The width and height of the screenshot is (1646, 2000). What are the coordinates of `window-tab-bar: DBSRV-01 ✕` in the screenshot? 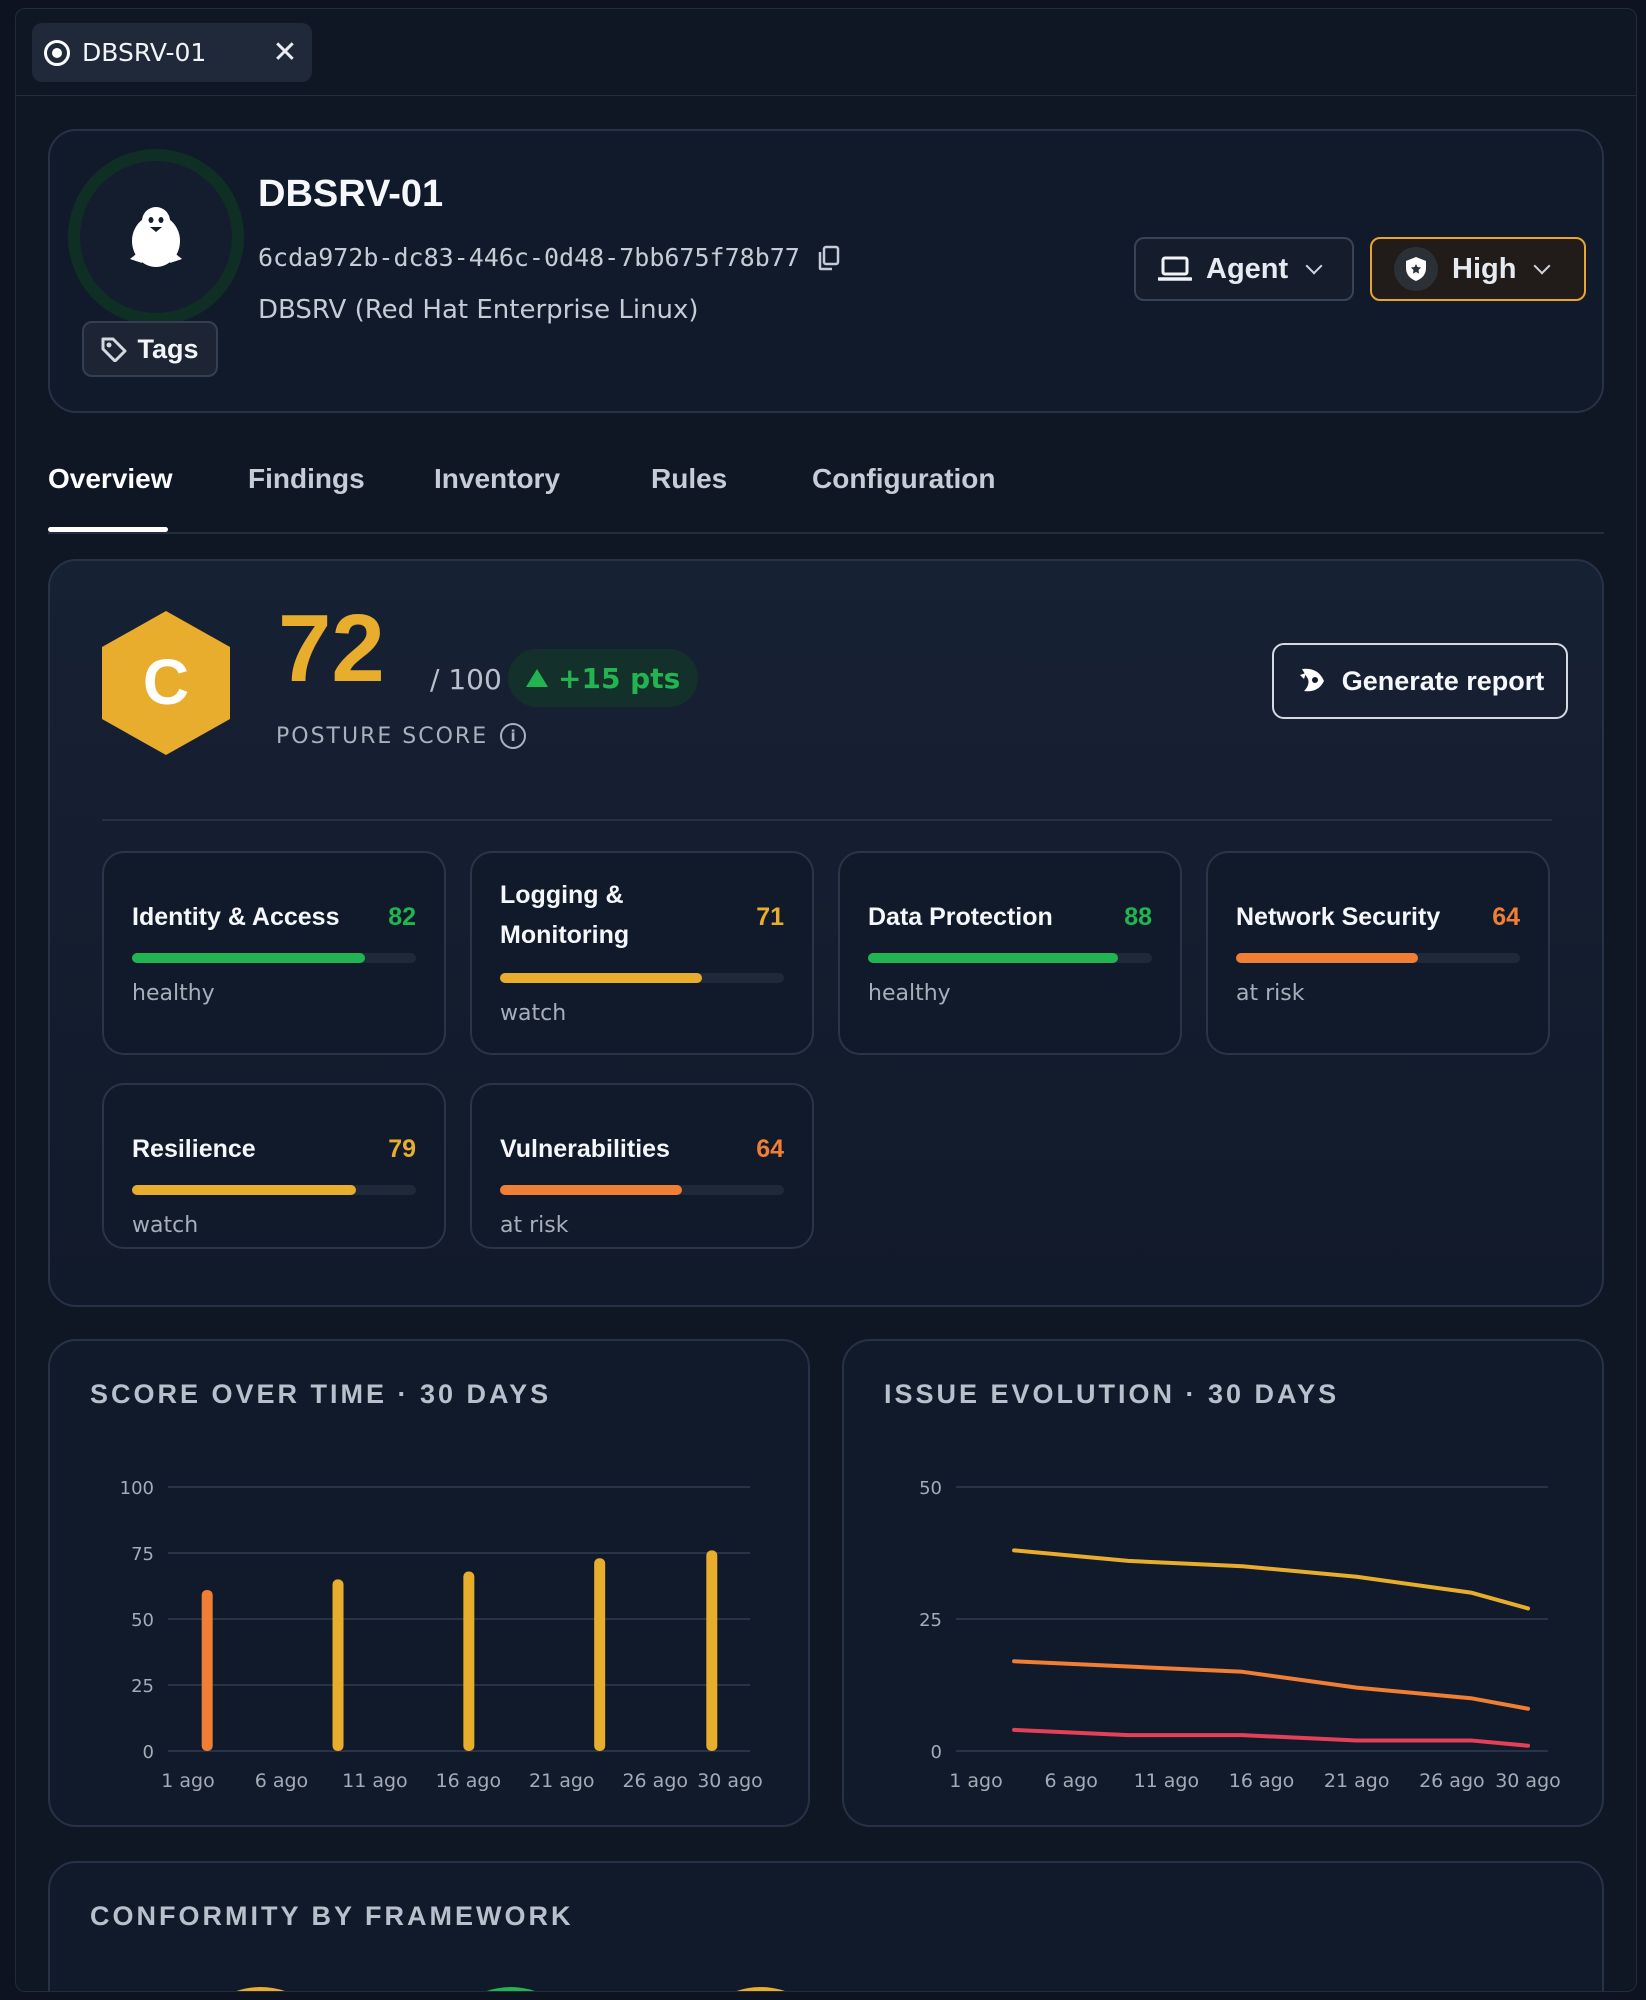 It's located at (826, 52).